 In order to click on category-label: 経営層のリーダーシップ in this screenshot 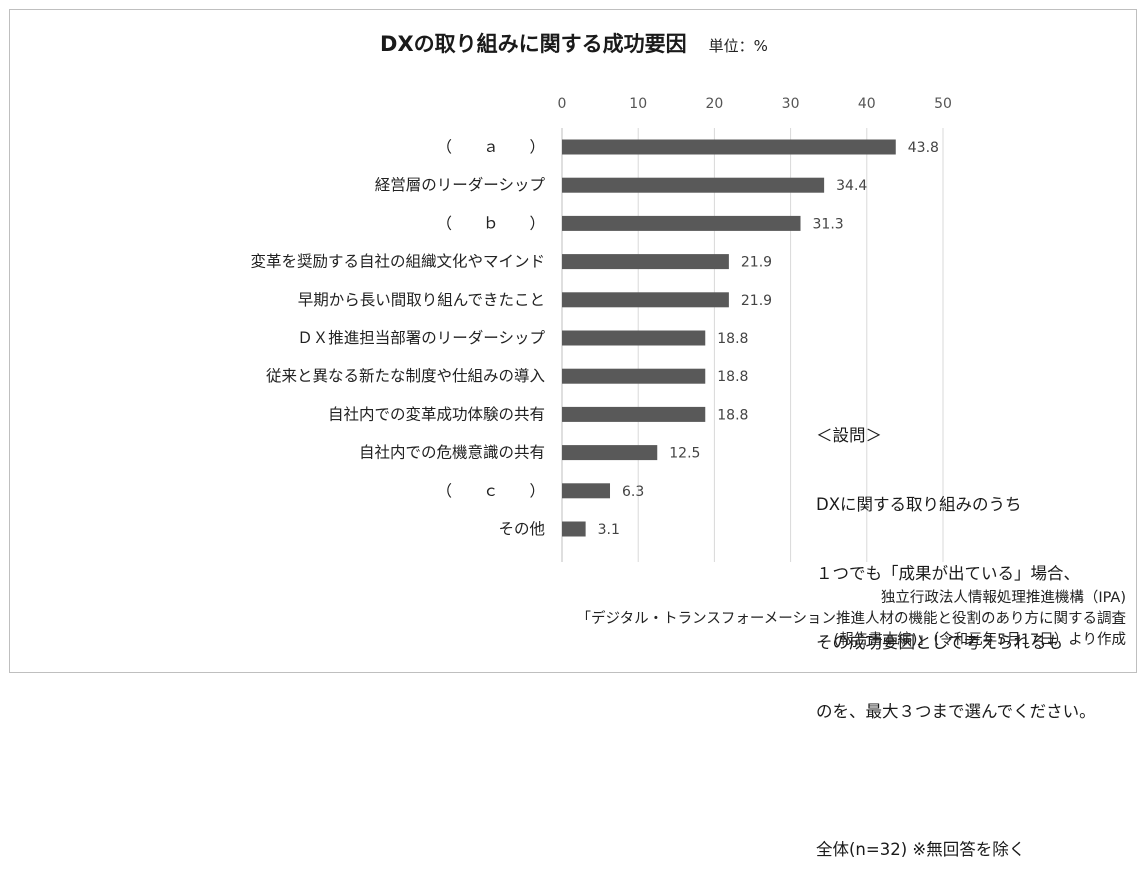, I will do `click(460, 185)`.